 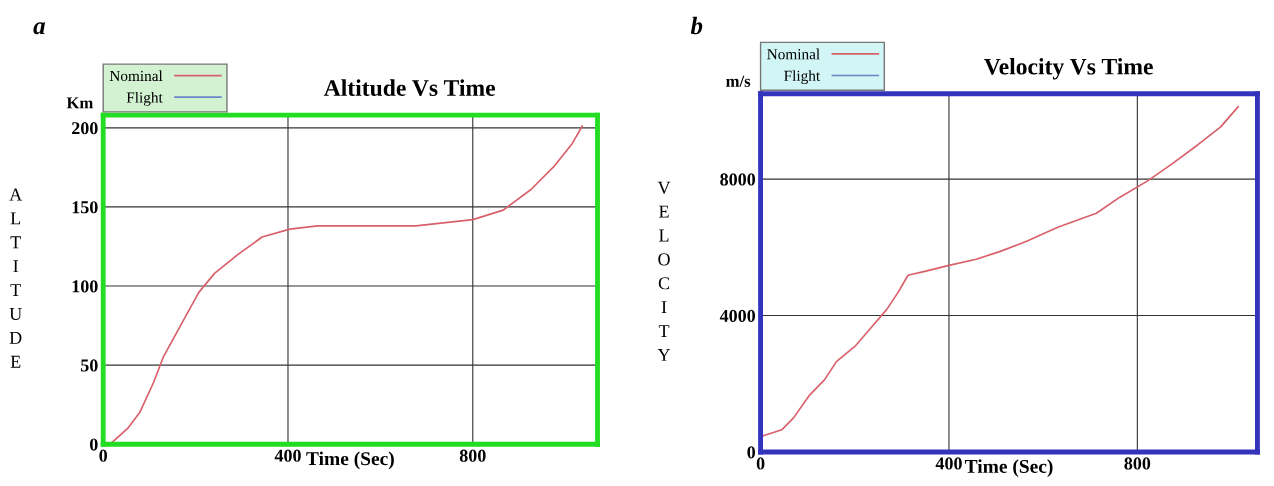 What do you see at coordinates (16, 278) in the screenshot?
I see `y-axis-title: ALTITUDE` at bounding box center [16, 278].